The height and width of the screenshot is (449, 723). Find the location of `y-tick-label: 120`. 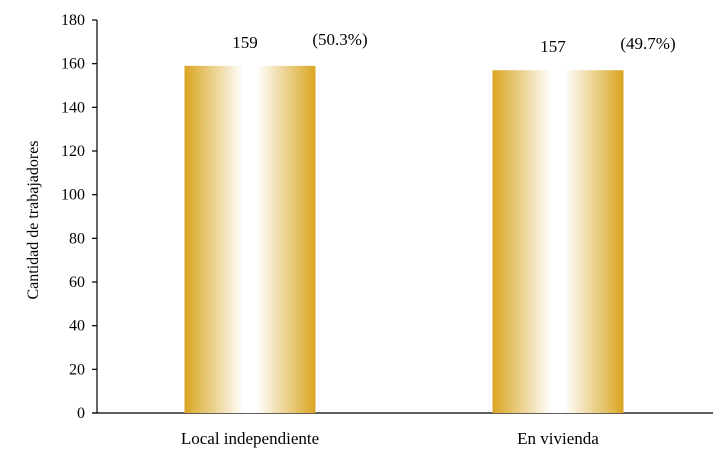

y-tick-label: 120 is located at coordinates (73, 151).